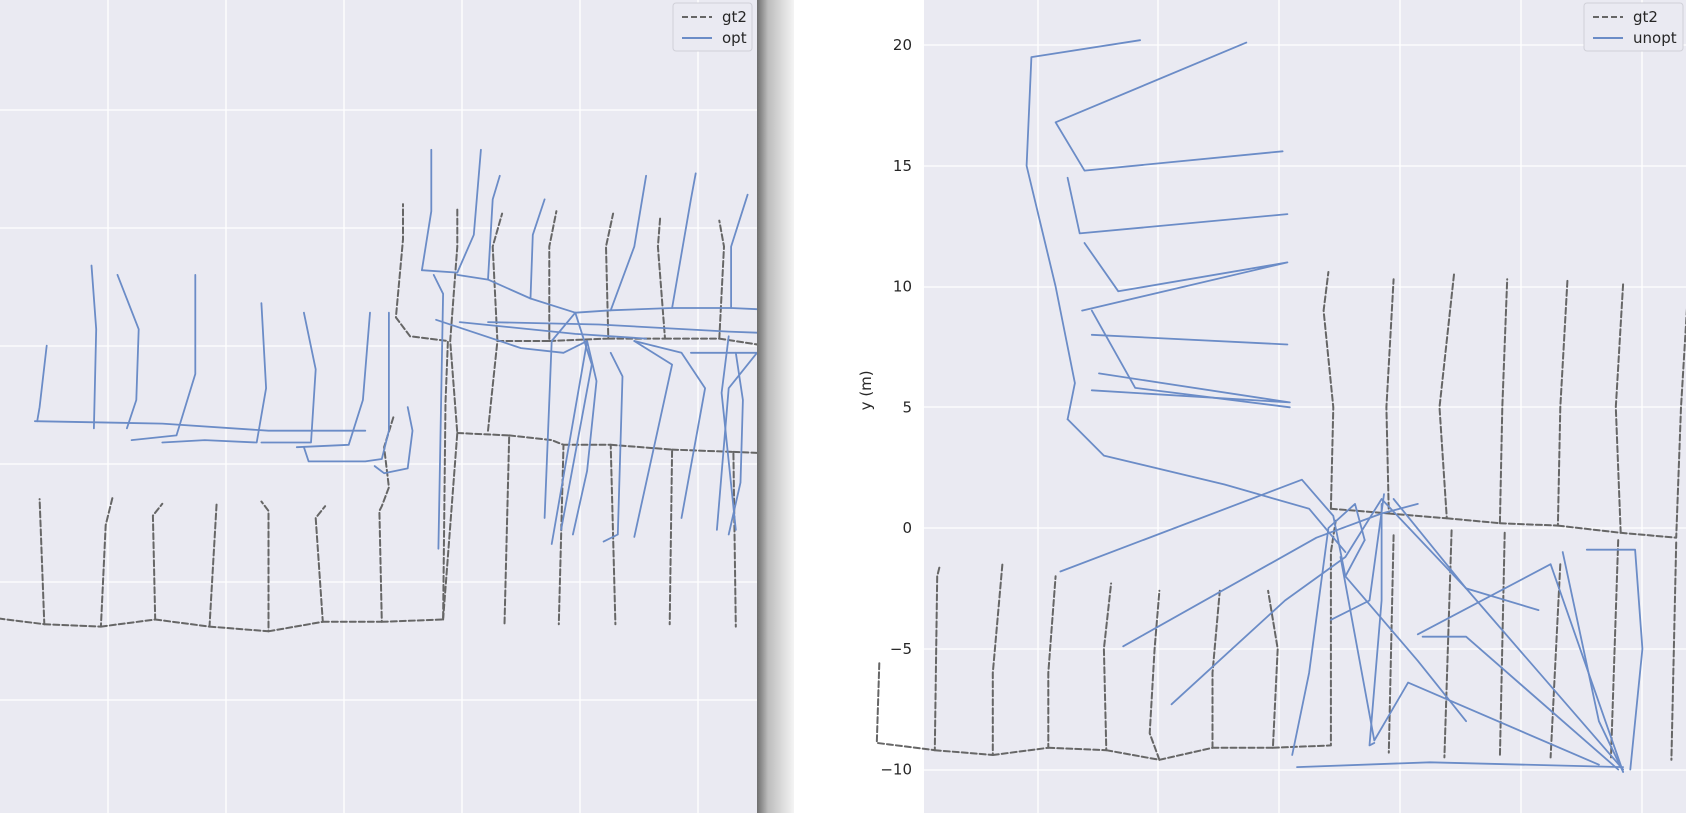 Image resolution: width=1686 pixels, height=817 pixels. Describe the element at coordinates (902, 166) in the screenshot. I see `y-tick-label: 15` at that location.